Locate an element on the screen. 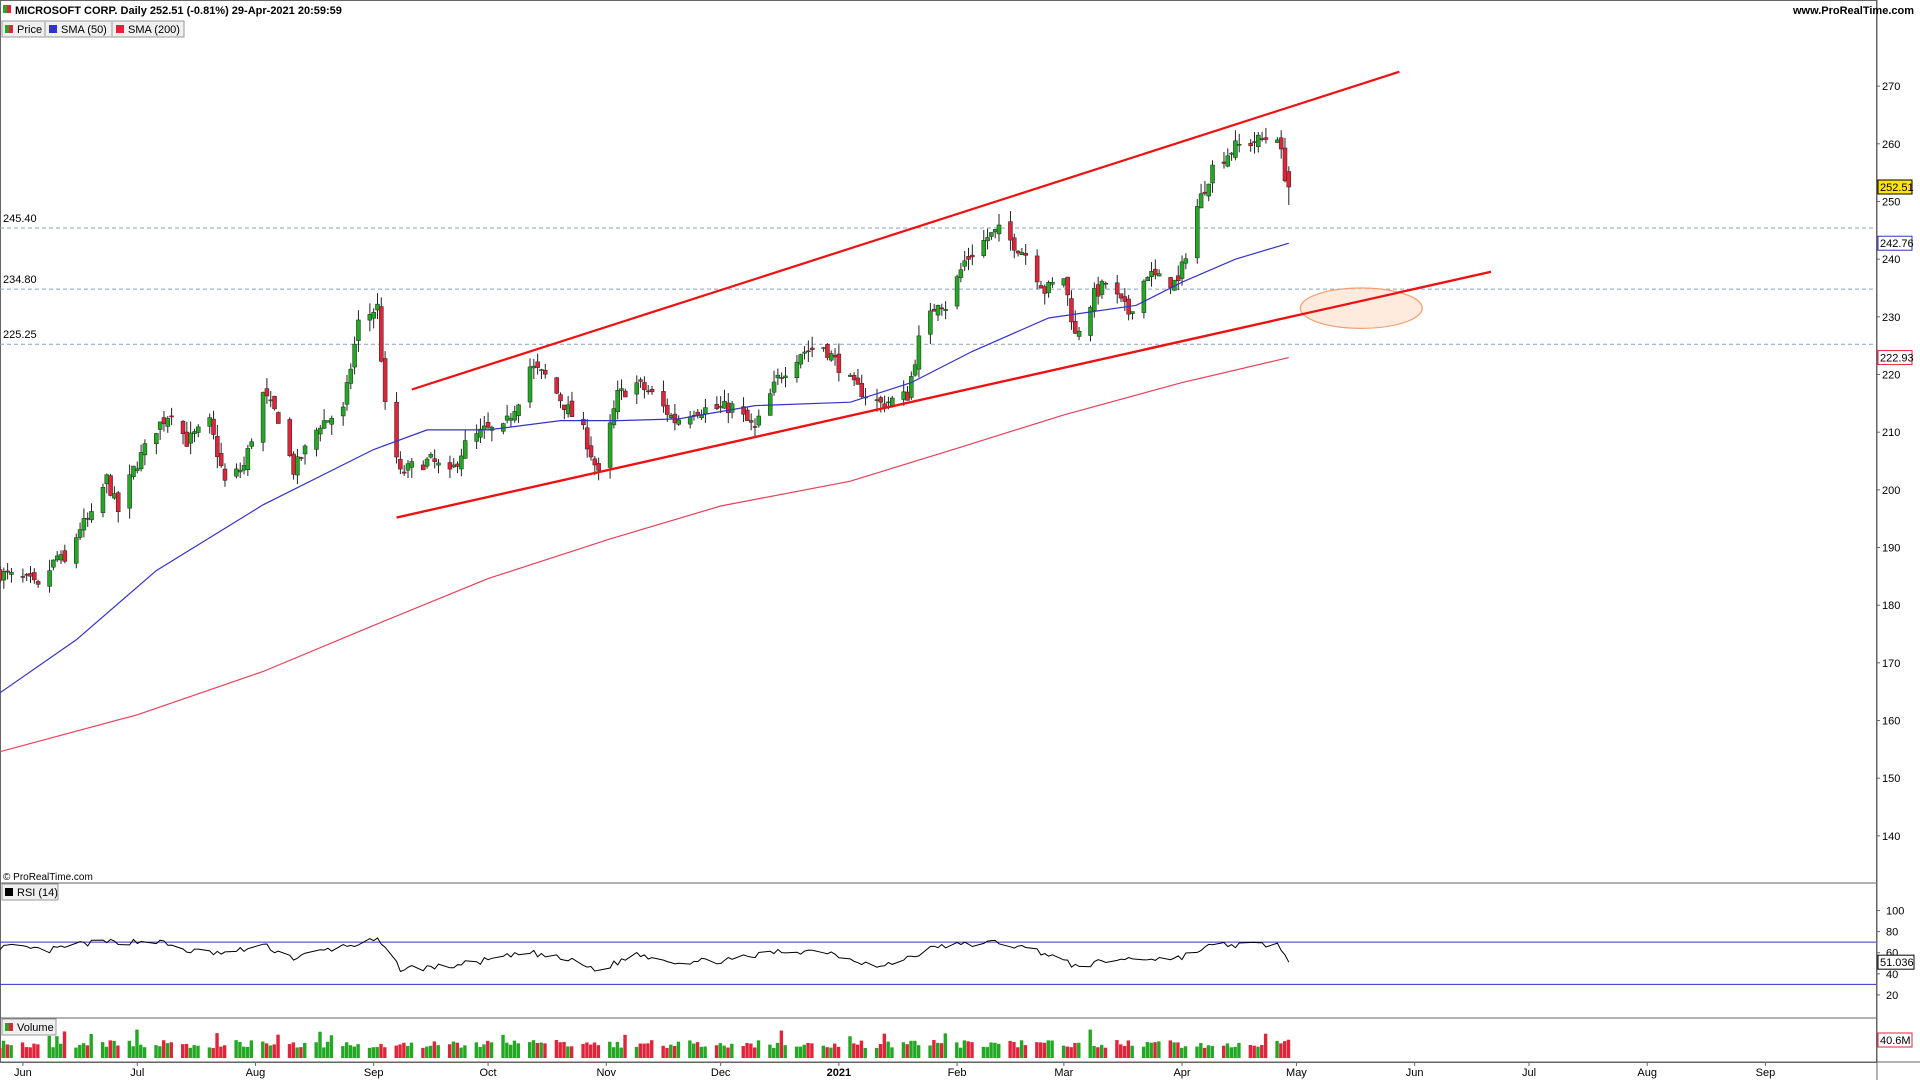 The width and height of the screenshot is (1920, 1080). legend-price: Price is located at coordinates (23, 30).